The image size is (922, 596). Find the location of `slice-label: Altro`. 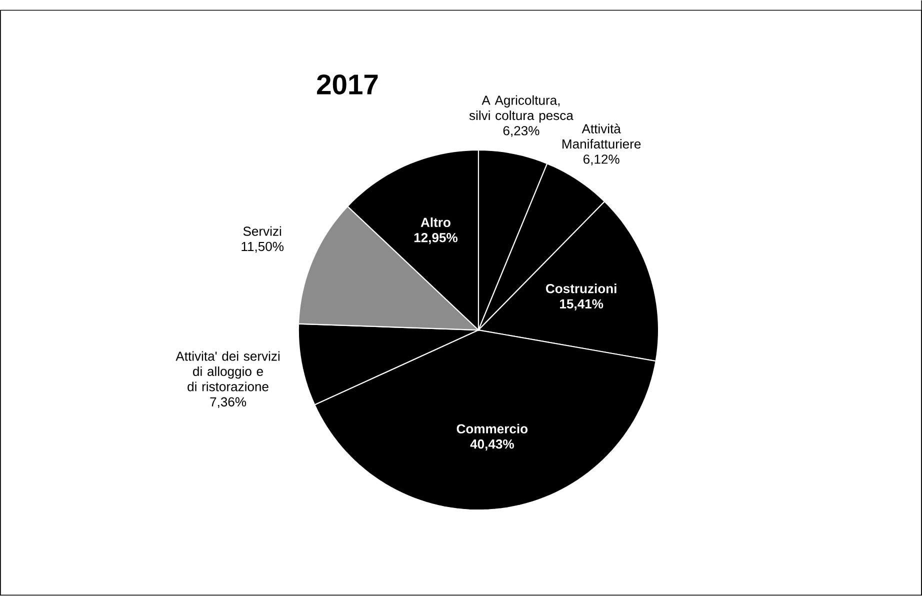

slice-label: Altro is located at coordinates (435, 223).